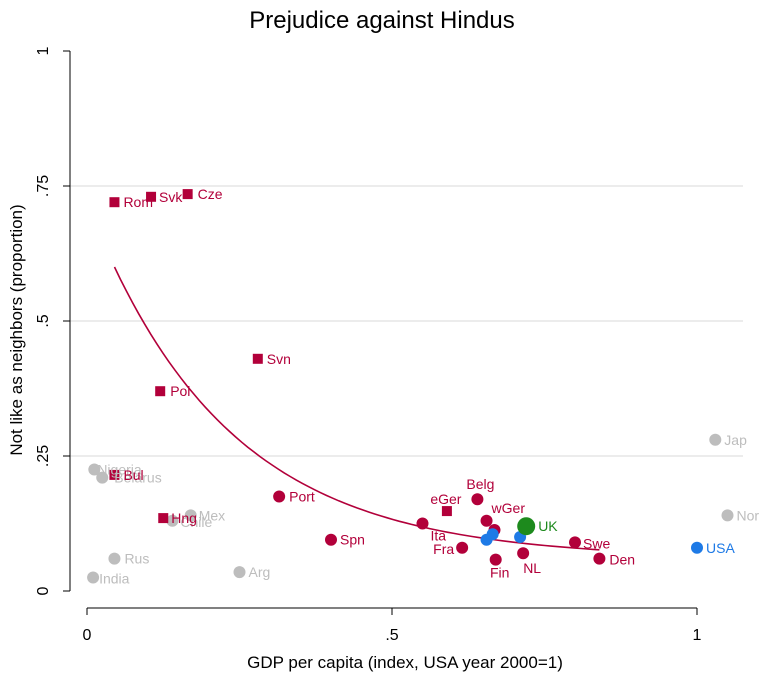 The image size is (765, 677). I want to click on x-tick-label: 1, so click(697, 635).